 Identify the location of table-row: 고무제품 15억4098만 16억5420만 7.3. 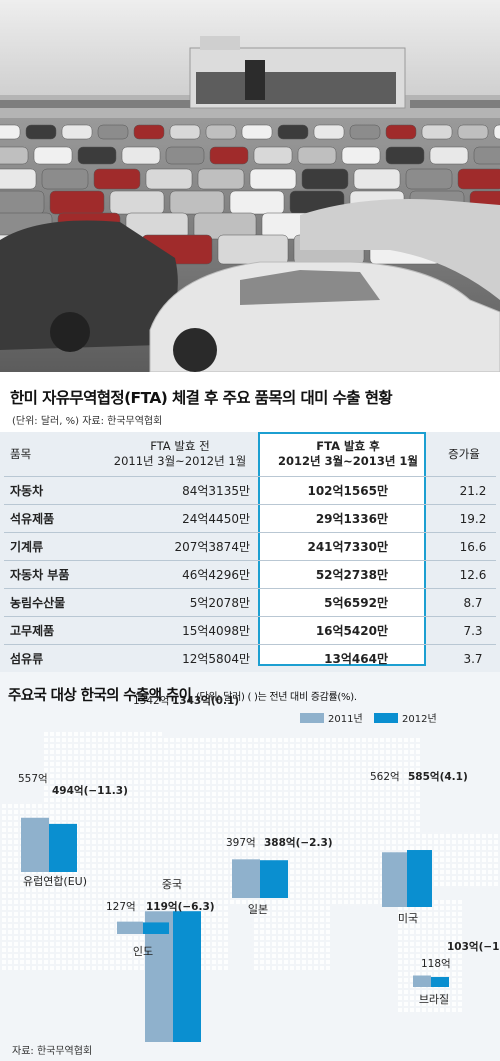
(250, 630).